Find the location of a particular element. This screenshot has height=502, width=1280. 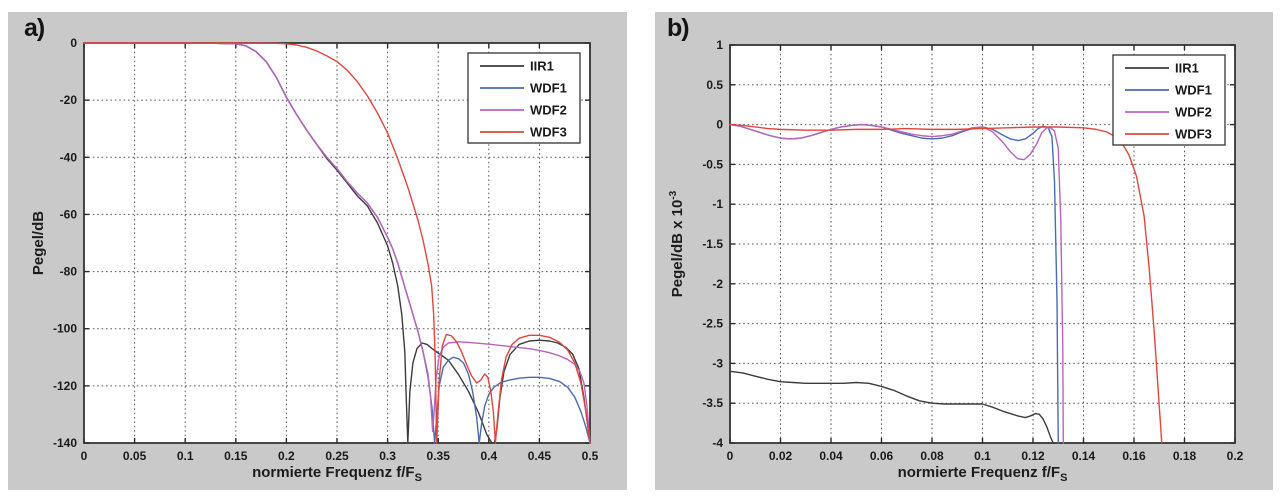

tick-label-y: -1 is located at coordinates (717, 204).